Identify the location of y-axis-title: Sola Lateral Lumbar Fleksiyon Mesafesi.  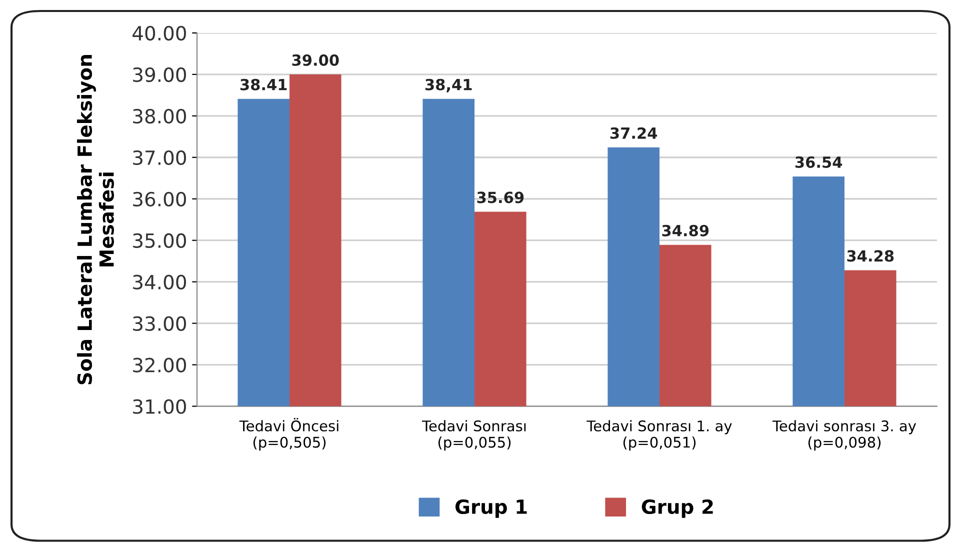
(95, 219).